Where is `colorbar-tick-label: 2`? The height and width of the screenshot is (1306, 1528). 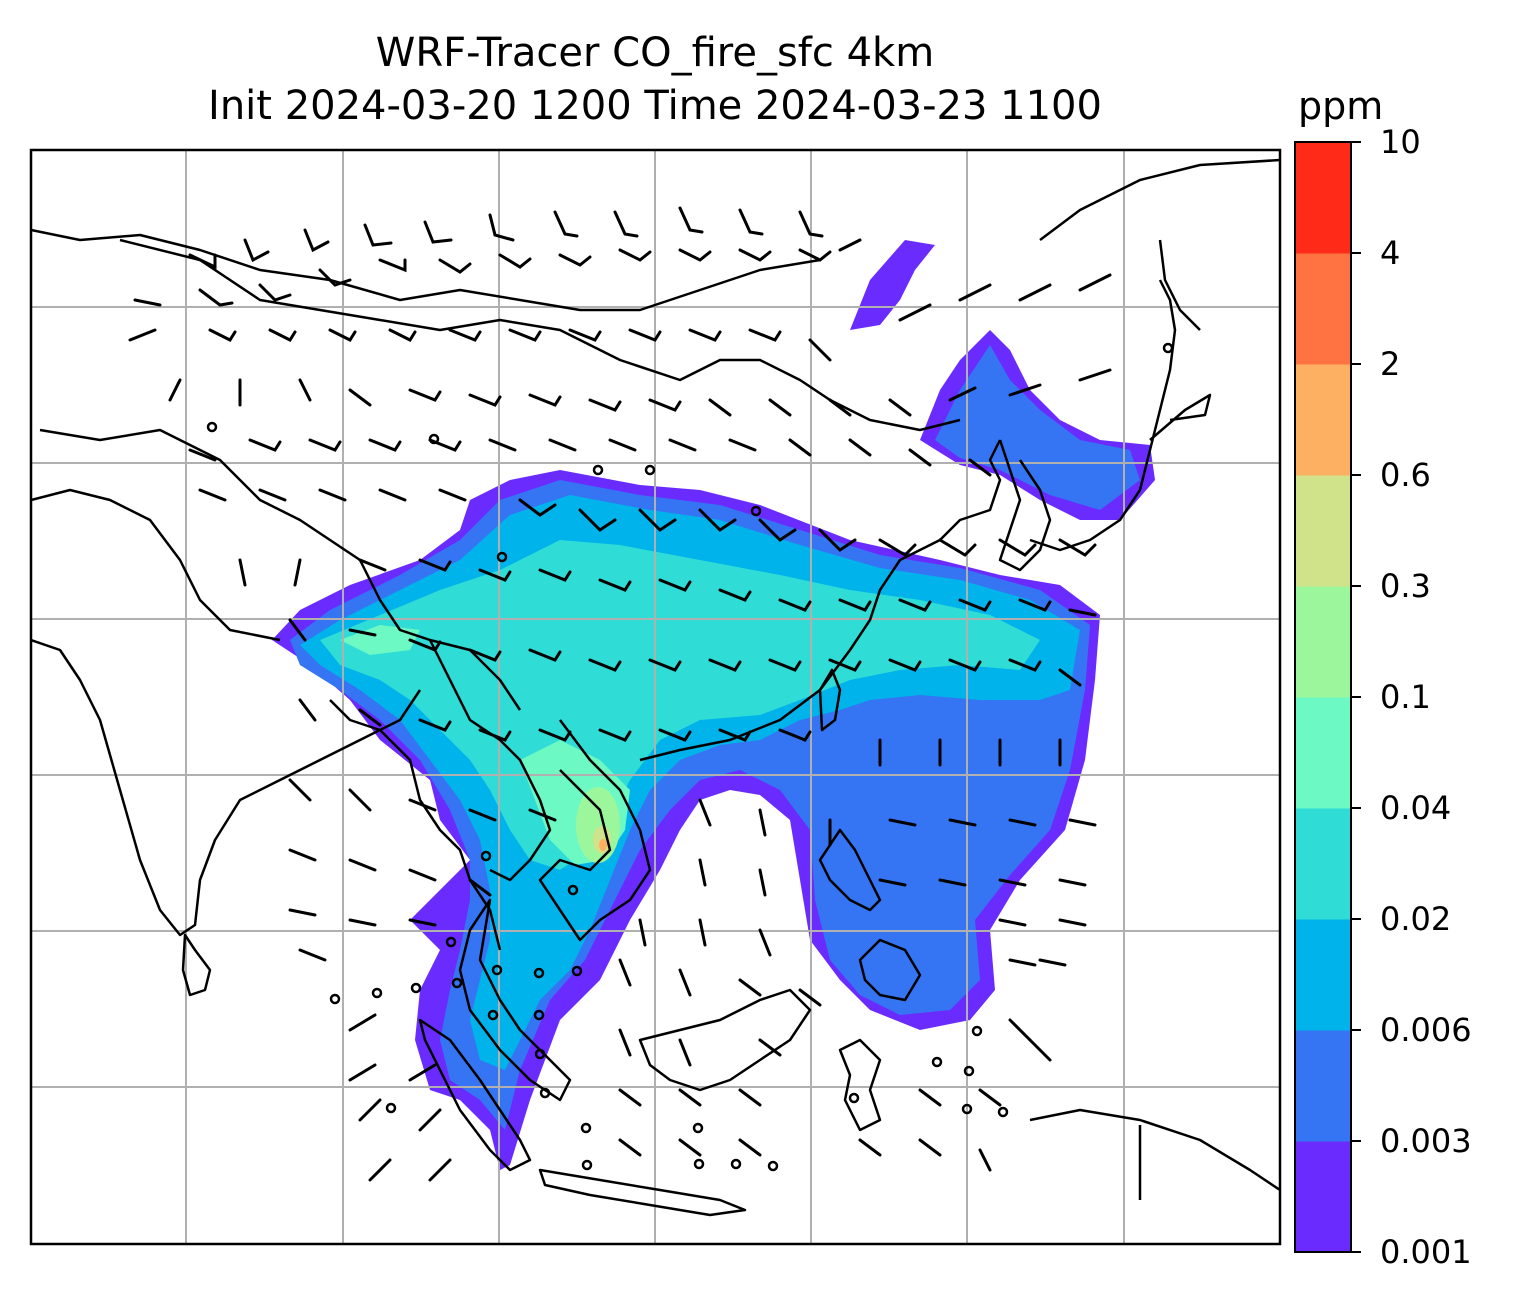 colorbar-tick-label: 2 is located at coordinates (1390, 364).